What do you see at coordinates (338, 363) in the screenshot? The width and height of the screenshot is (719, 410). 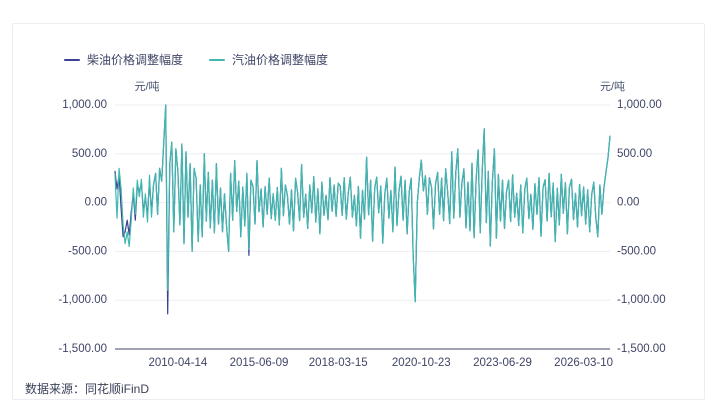 I see `x-tick-label: 2018-03-15` at bounding box center [338, 363].